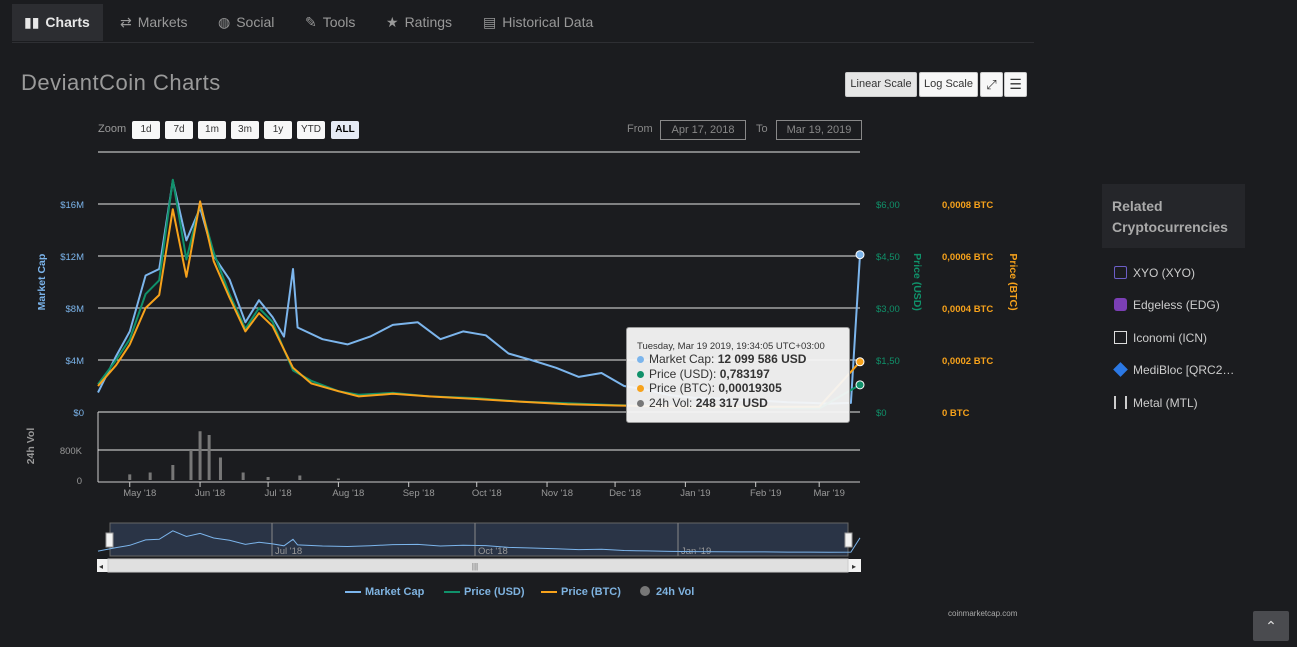  What do you see at coordinates (967, 361) in the screenshot?
I see `price-btc-tick-label: 0,0002 BTC` at bounding box center [967, 361].